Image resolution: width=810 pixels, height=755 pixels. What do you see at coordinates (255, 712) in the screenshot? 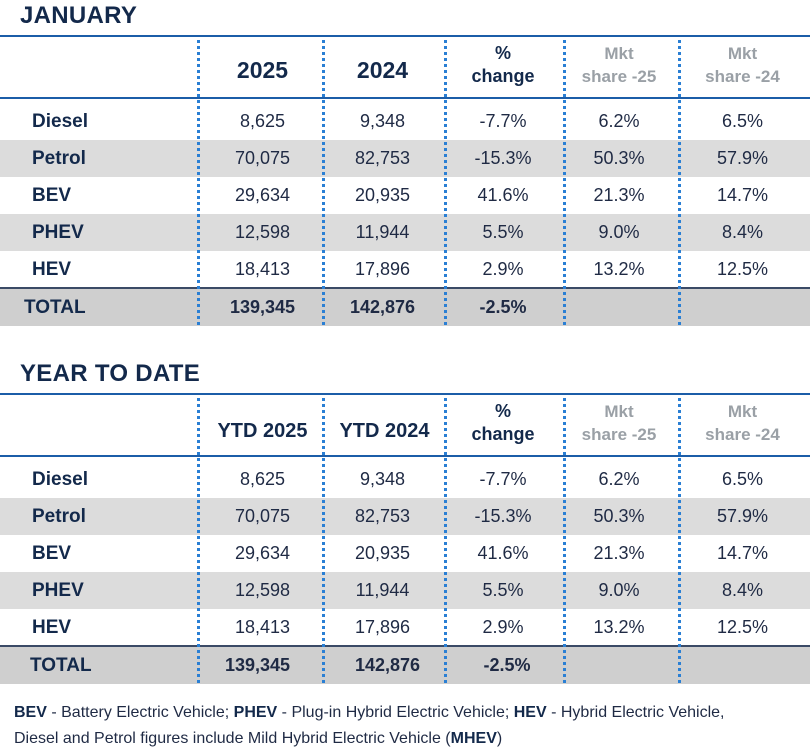
I see `footnote-term: PHEV` at bounding box center [255, 712].